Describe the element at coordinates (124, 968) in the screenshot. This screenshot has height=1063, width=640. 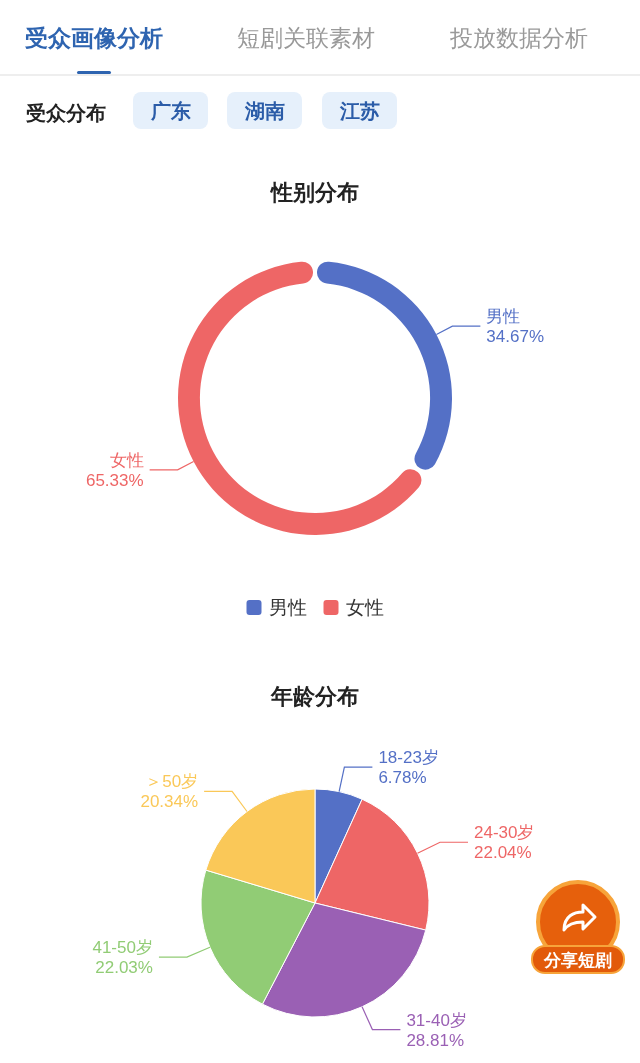
I see `data-label: 22.03%` at that location.